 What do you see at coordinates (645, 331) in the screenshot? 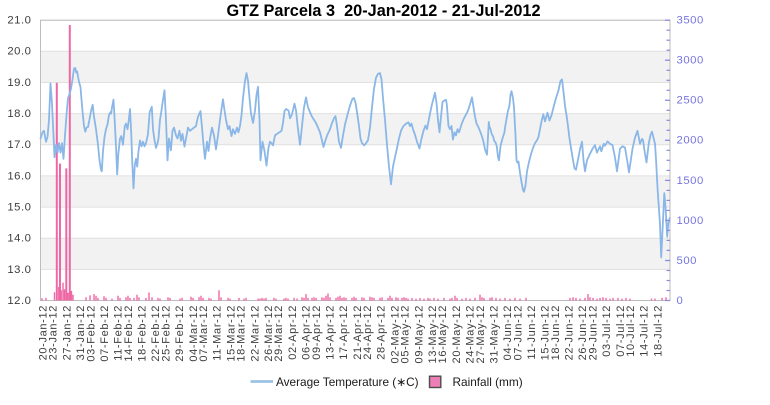
I see `svg-text: 14-Jul-12` at bounding box center [645, 331].